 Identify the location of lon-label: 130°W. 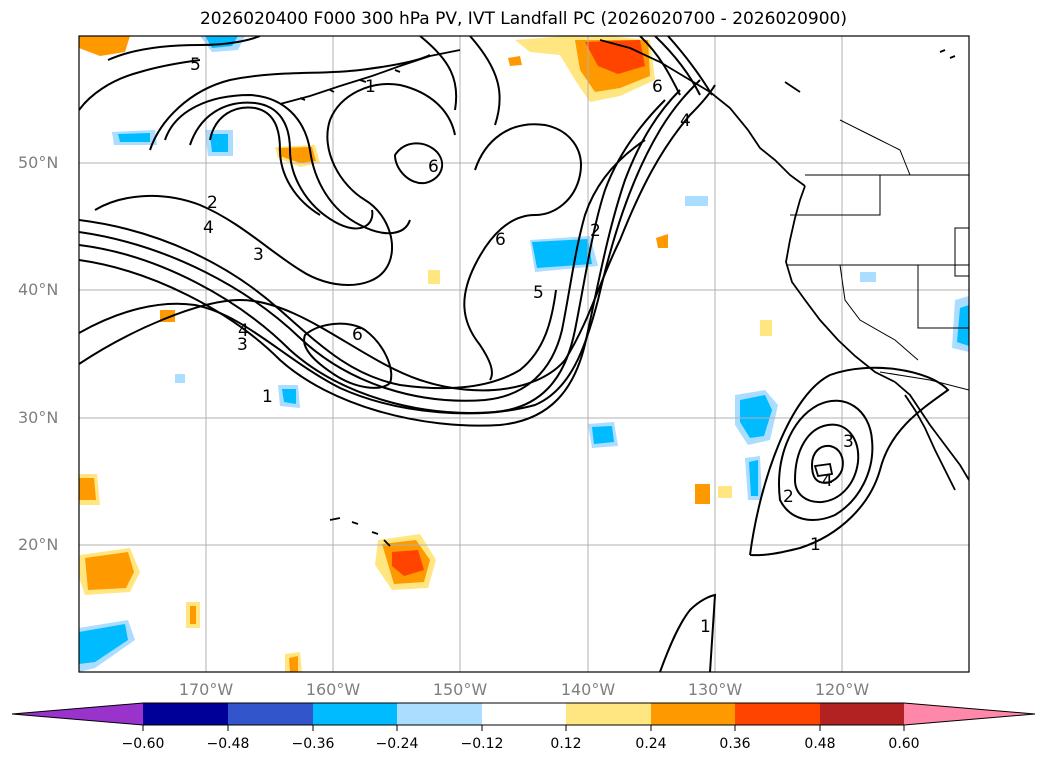
(715, 689).